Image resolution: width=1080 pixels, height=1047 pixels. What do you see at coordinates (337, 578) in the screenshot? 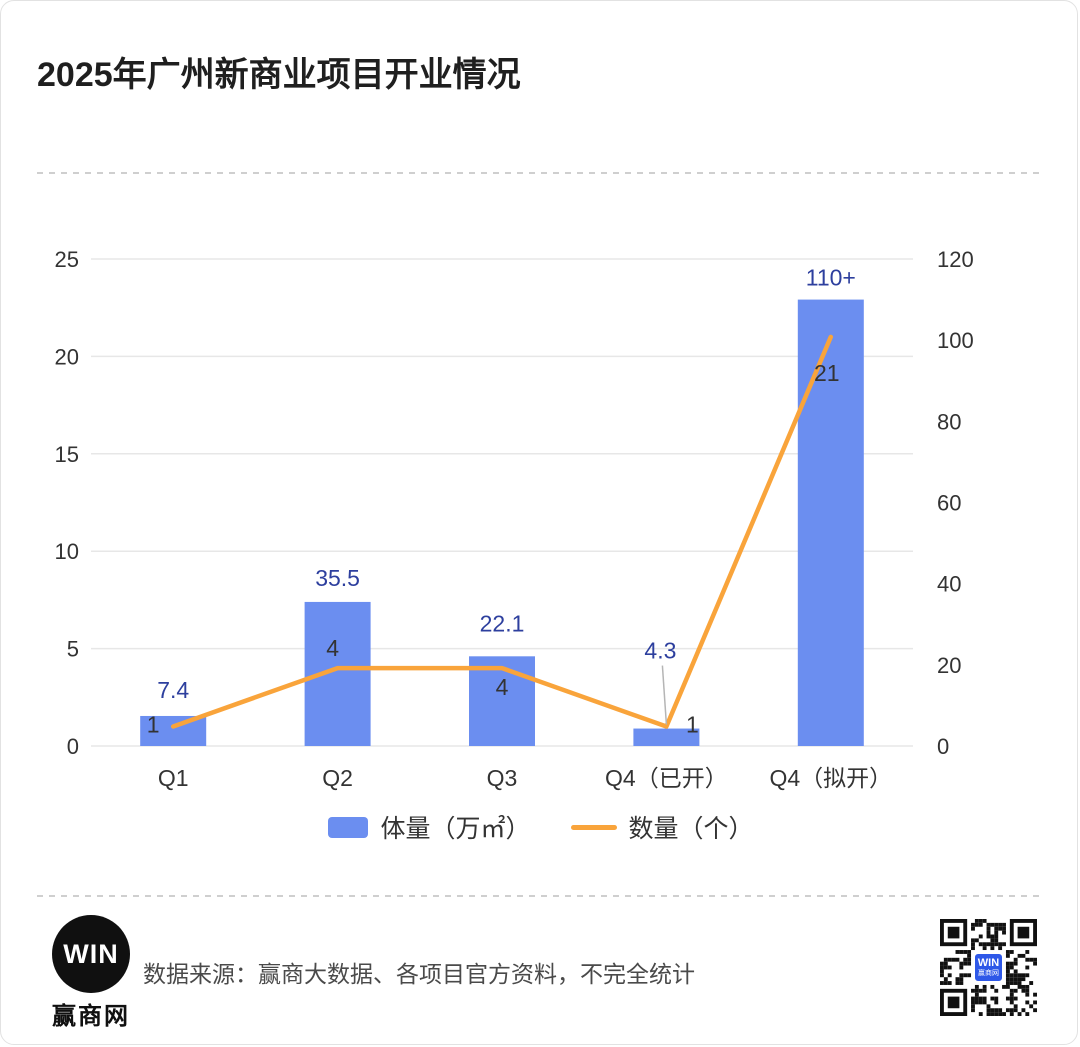
I see `svg-text: 35.5` at bounding box center [337, 578].